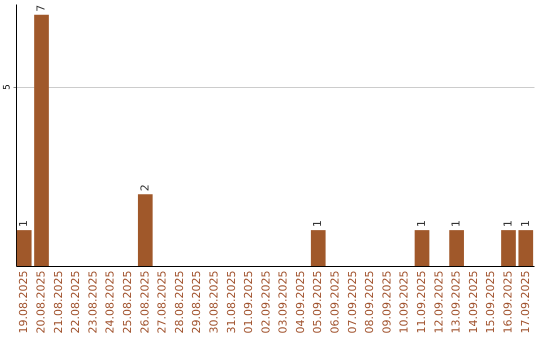  Describe the element at coordinates (525, 302) in the screenshot. I see `x-tick-label: 17.09.2025` at that location.